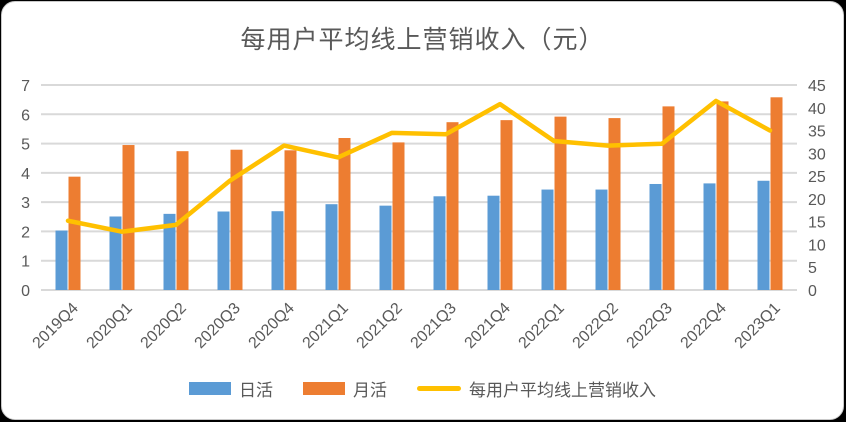  What do you see at coordinates (817, 86) in the screenshot?
I see `right-axis-tick-label: 45` at bounding box center [817, 86].